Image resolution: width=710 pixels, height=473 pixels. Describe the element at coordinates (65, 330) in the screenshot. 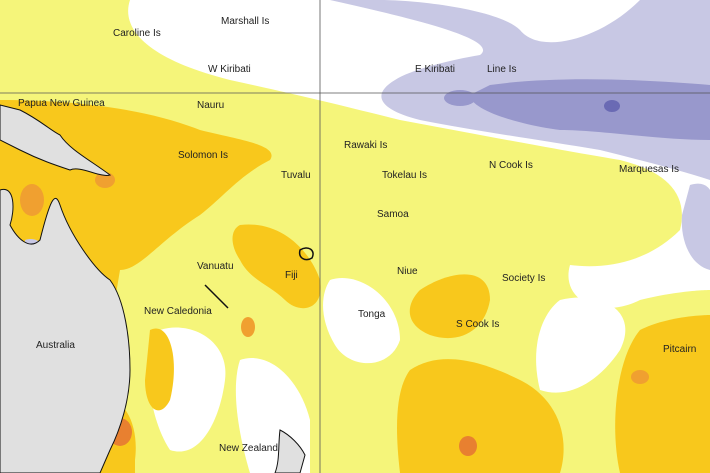

I see `australia-land` at that location.